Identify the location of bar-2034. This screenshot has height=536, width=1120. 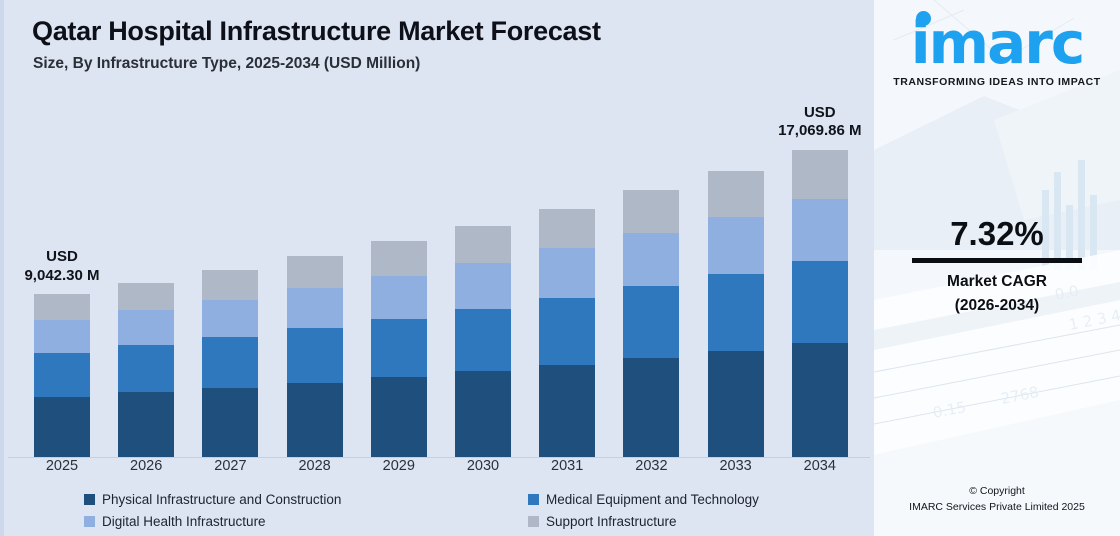
(819, 303).